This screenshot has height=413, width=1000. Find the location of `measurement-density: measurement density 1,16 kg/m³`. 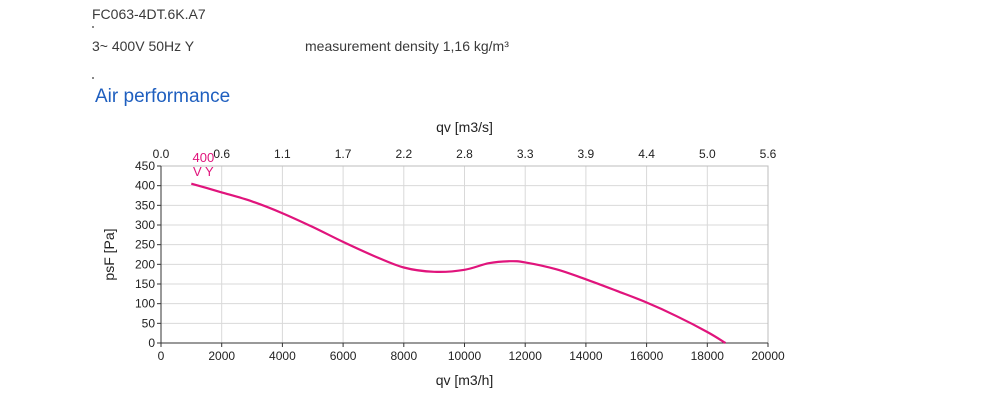

measurement-density: measurement density 1,16 kg/m³ is located at coordinates (407, 46).